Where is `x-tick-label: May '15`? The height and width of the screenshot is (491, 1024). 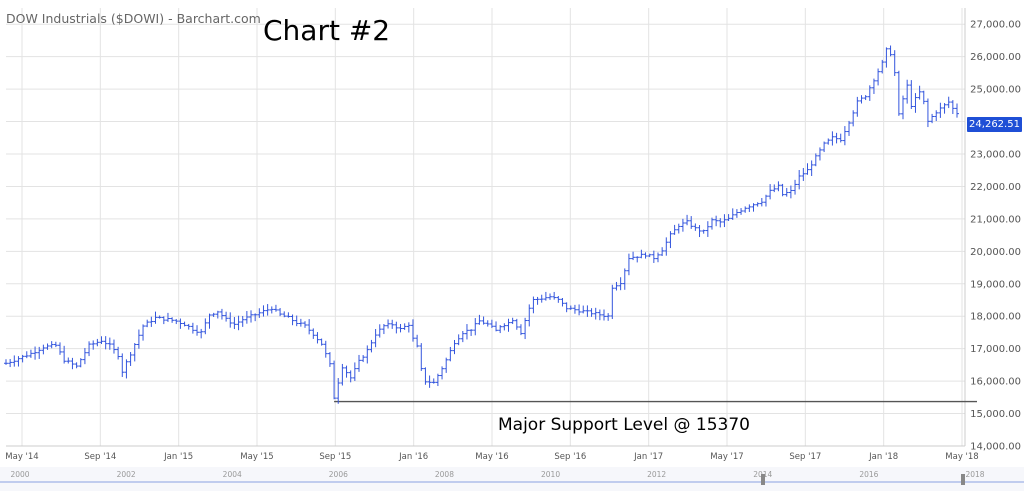 x-tick-label: May '15 is located at coordinates (256, 457).